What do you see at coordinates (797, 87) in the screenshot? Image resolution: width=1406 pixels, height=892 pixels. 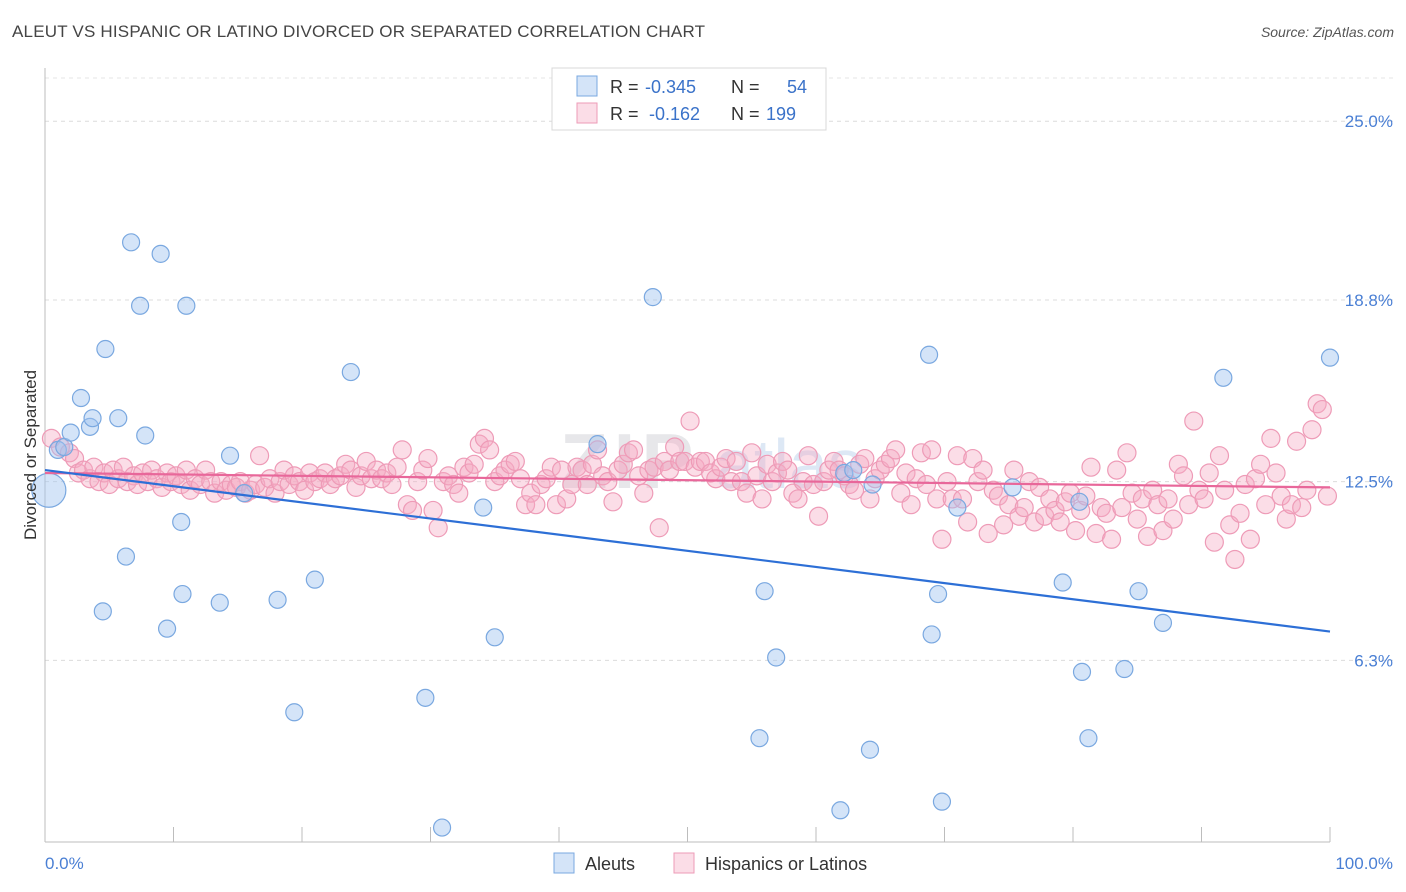 I see `legend-n-value-aleuts: 54` at bounding box center [797, 87].